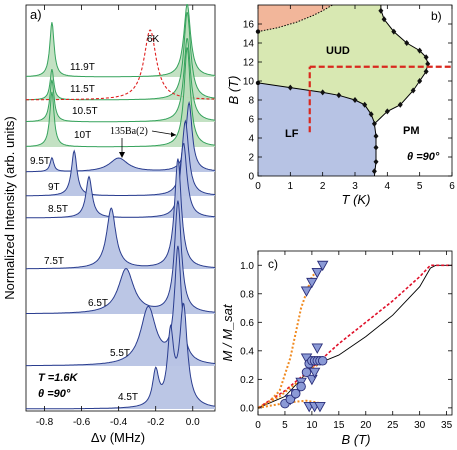 Image resolution: width=457 pixels, height=450 pixels. Describe the element at coordinates (227, 332) in the screenshot. I see `panel-c-y-label: M / M_sat` at that location.